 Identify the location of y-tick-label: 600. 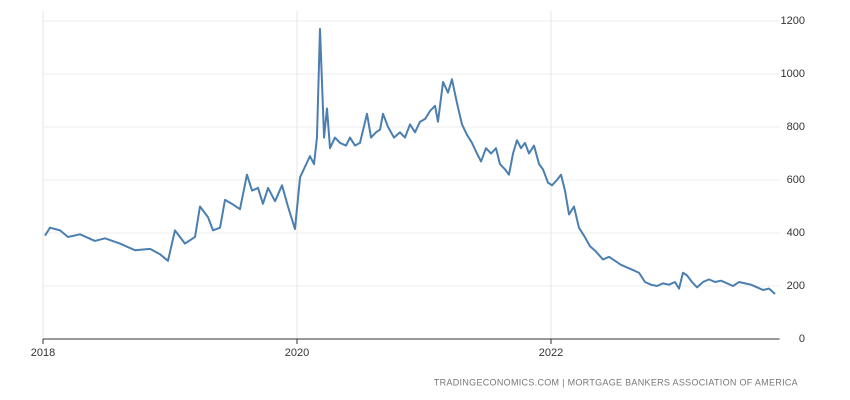
(796, 180).